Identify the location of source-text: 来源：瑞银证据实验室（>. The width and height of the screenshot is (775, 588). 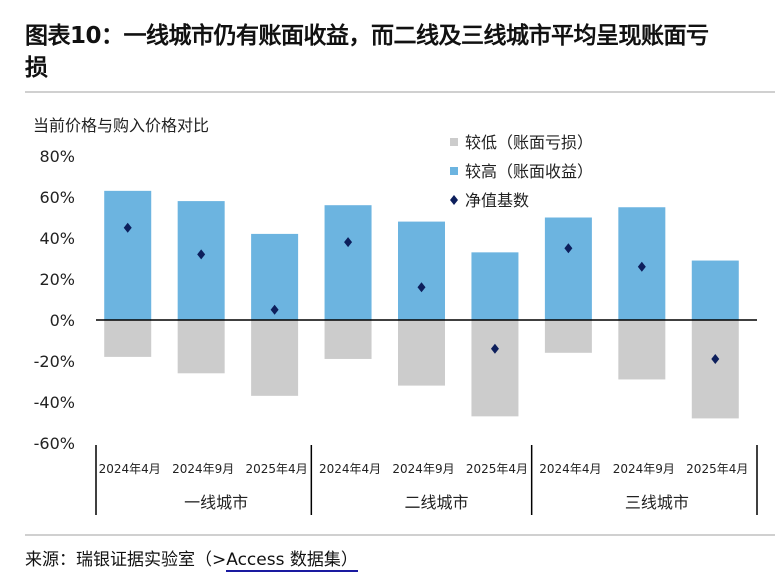
(126, 560).